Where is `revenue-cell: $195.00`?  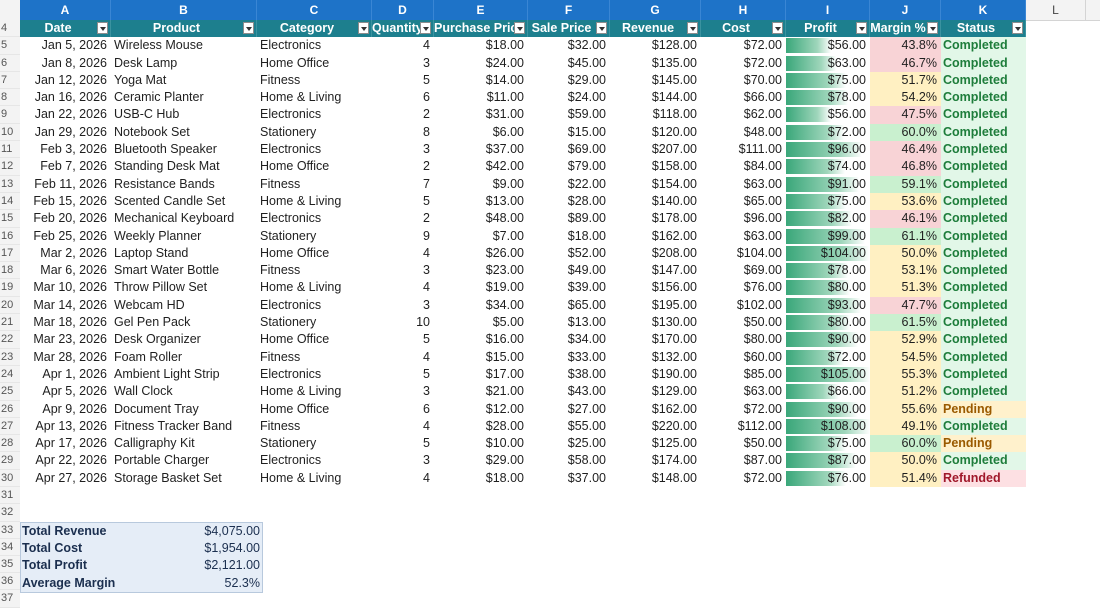 revenue-cell: $195.00 is located at coordinates (674, 304).